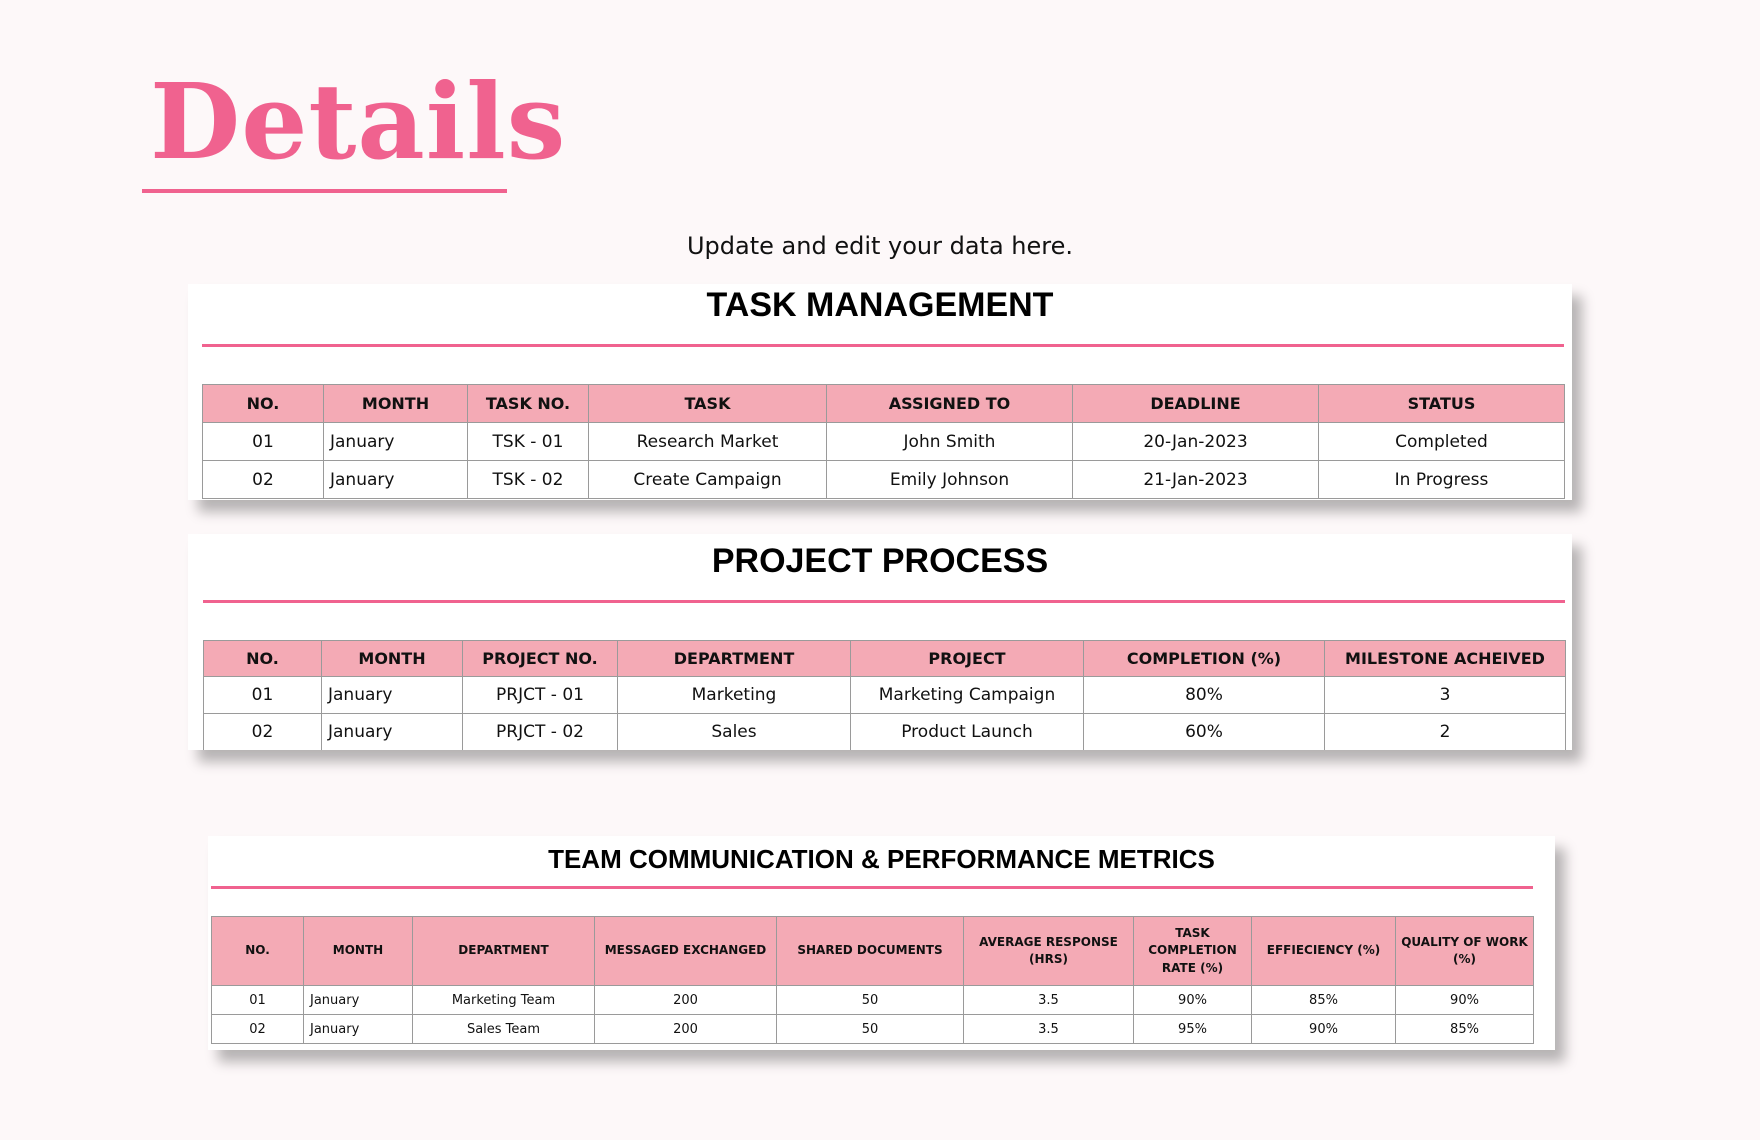  Describe the element at coordinates (880, 561) in the screenshot. I see `project-process-title: PROJECT PROCESS` at that location.